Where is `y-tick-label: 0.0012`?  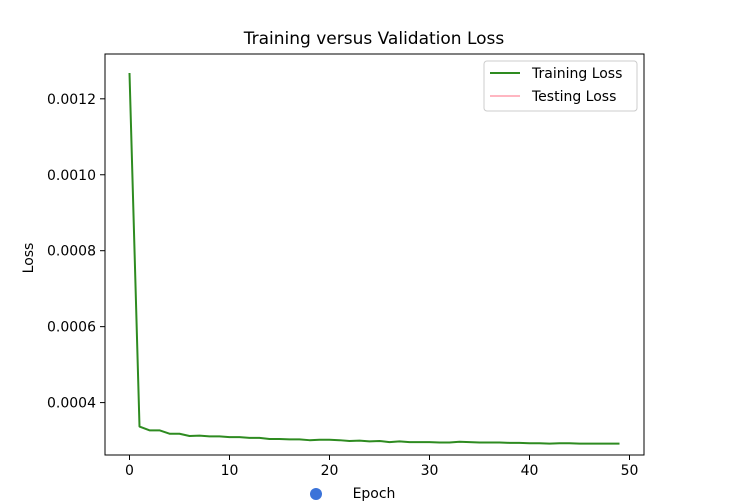 y-tick-label: 0.0012 is located at coordinates (71, 100).